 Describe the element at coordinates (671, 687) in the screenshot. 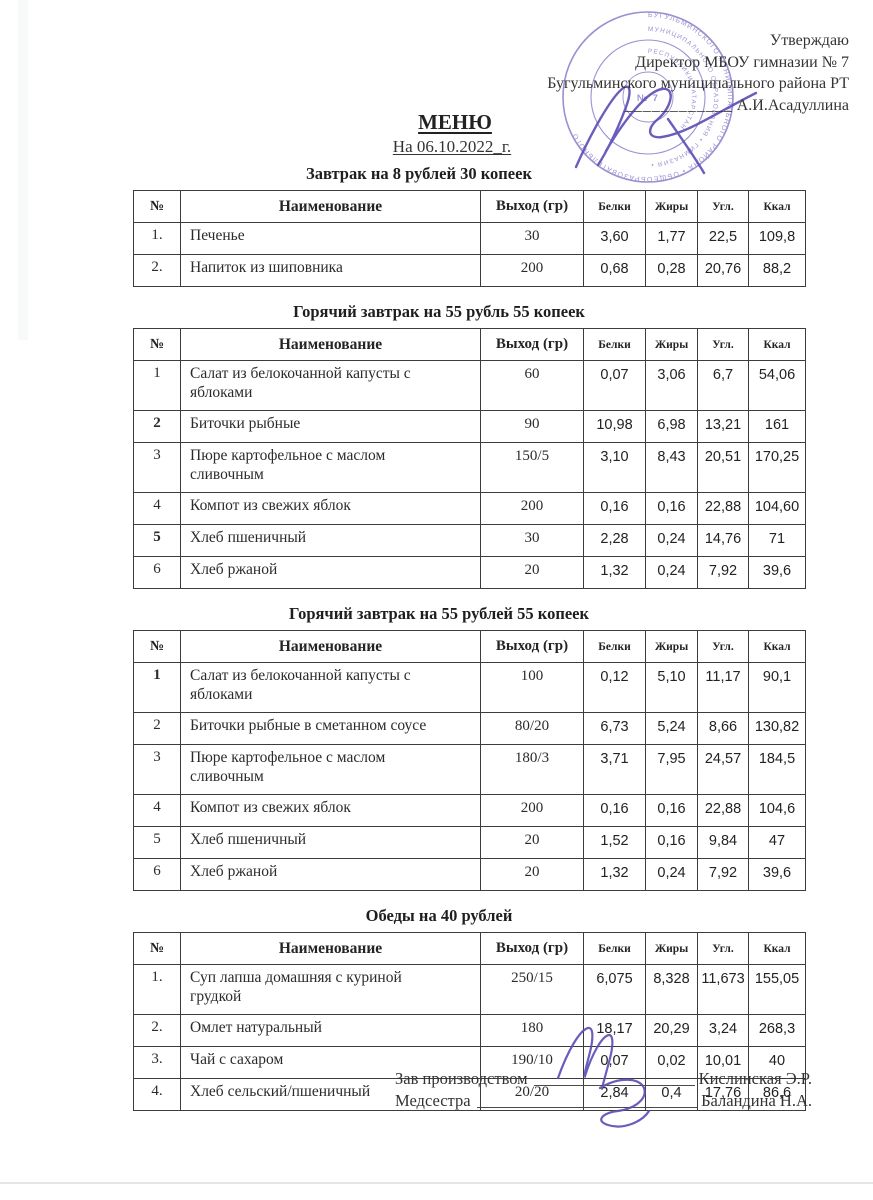

I see `fat-cell: 5,10` at that location.